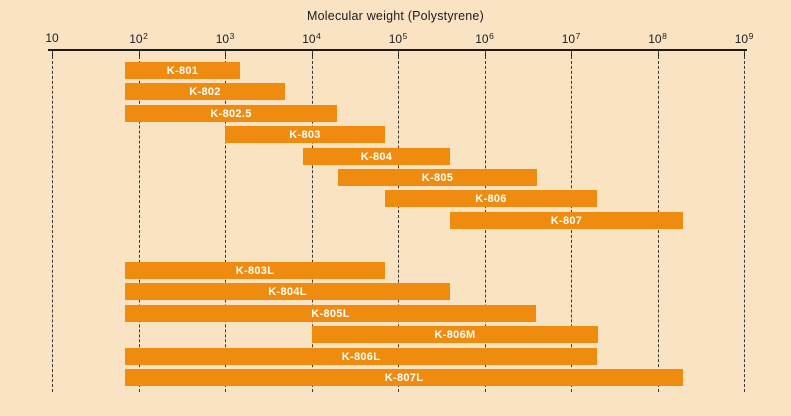 The image size is (791, 416). I want to click on bar-label: K-806L, so click(361, 356).